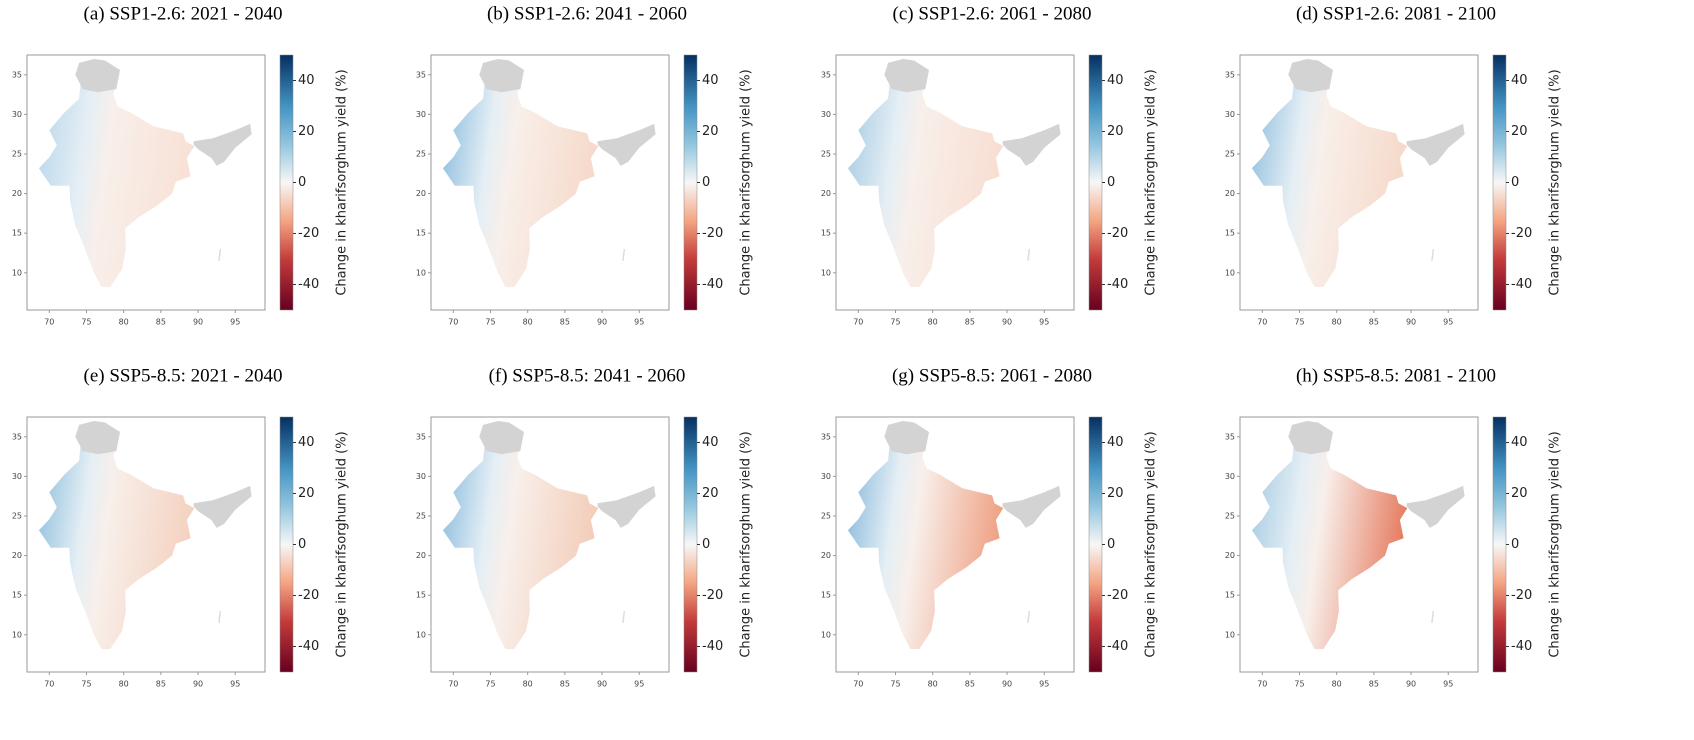 The image size is (1694, 740). What do you see at coordinates (183, 375) in the screenshot?
I see `panel-title: (e) SSP5-8.5: 2021 - 2040` at bounding box center [183, 375].